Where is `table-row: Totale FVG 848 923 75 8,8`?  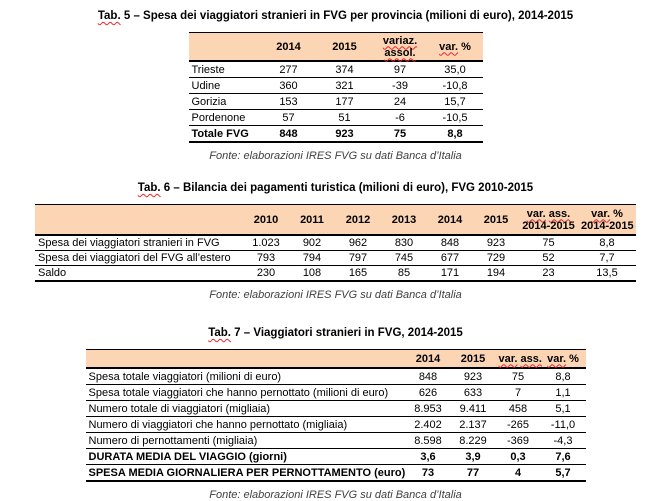 table-row: Totale FVG 848 923 75 8,8 is located at coordinates (335, 134).